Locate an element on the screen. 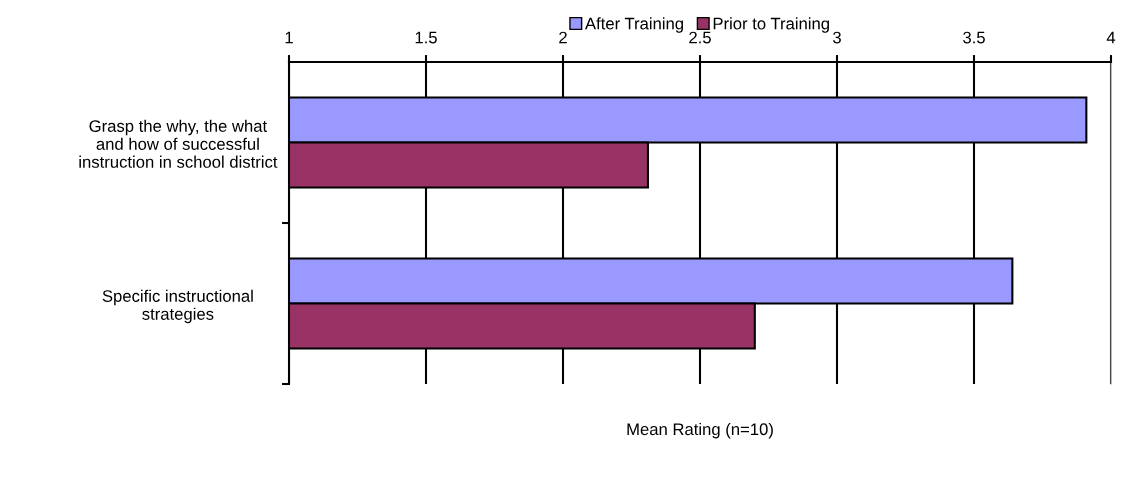 The height and width of the screenshot is (485, 1123). y-tick-label: Grasp the why, the what and how of successful instruction in school district is located at coordinates (178, 143).